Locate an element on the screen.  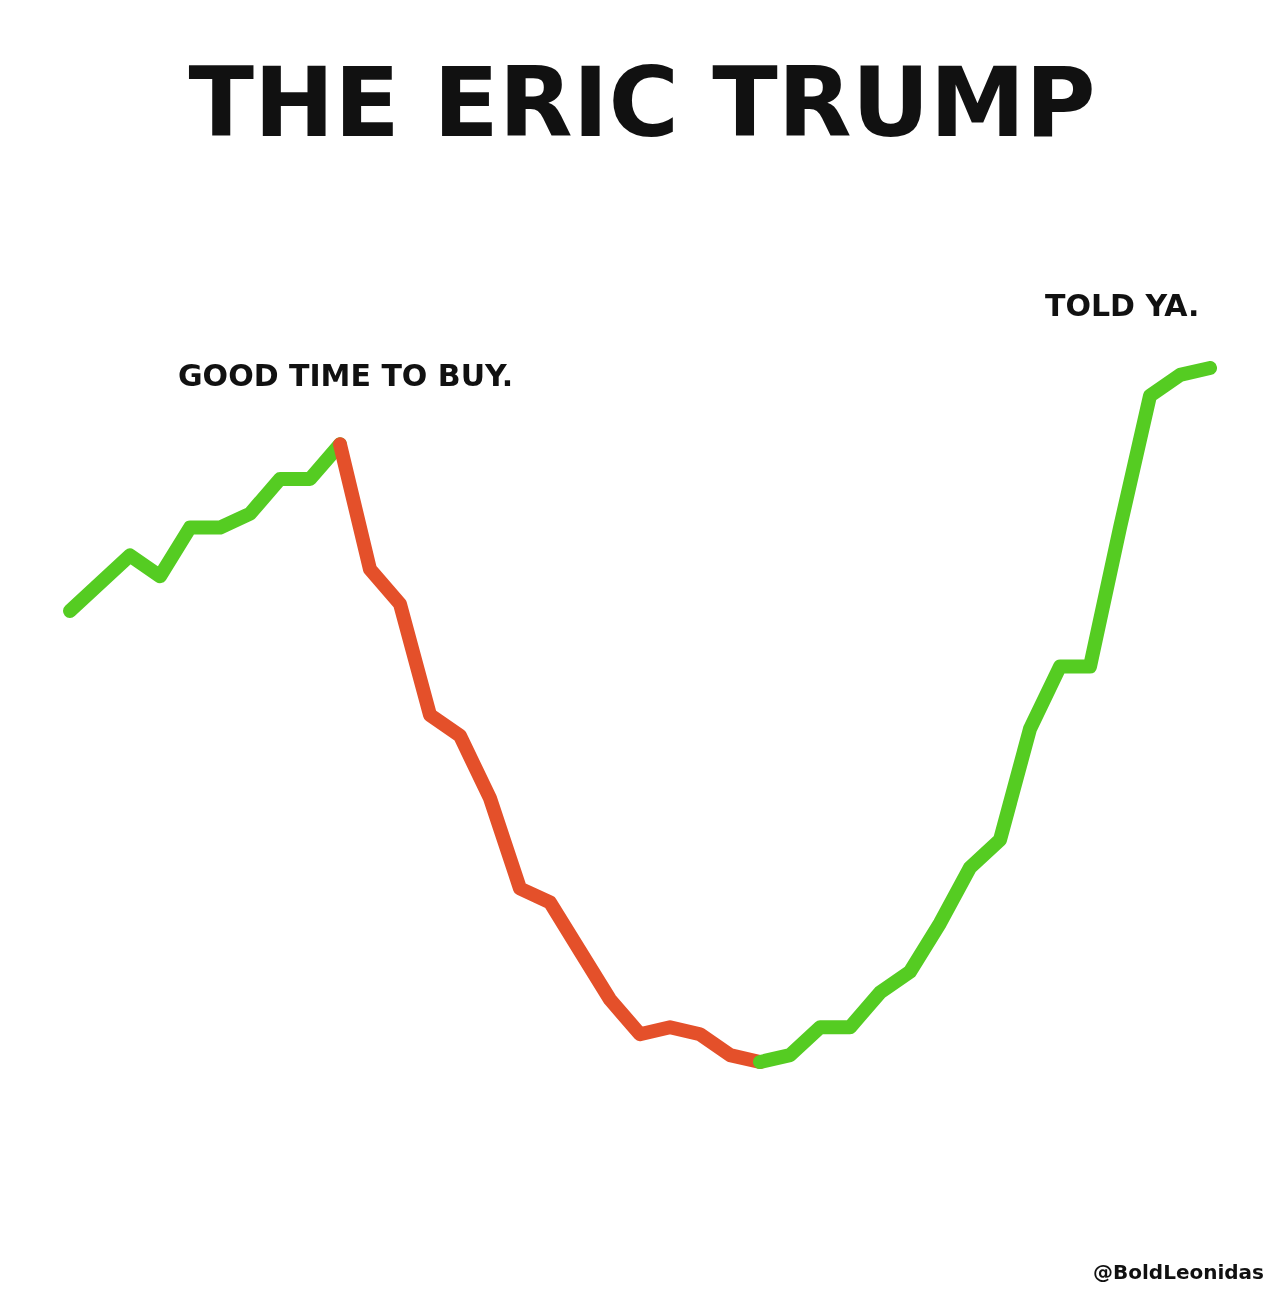
annotation: GOOD TIME TO BUY. is located at coordinates (346, 375).